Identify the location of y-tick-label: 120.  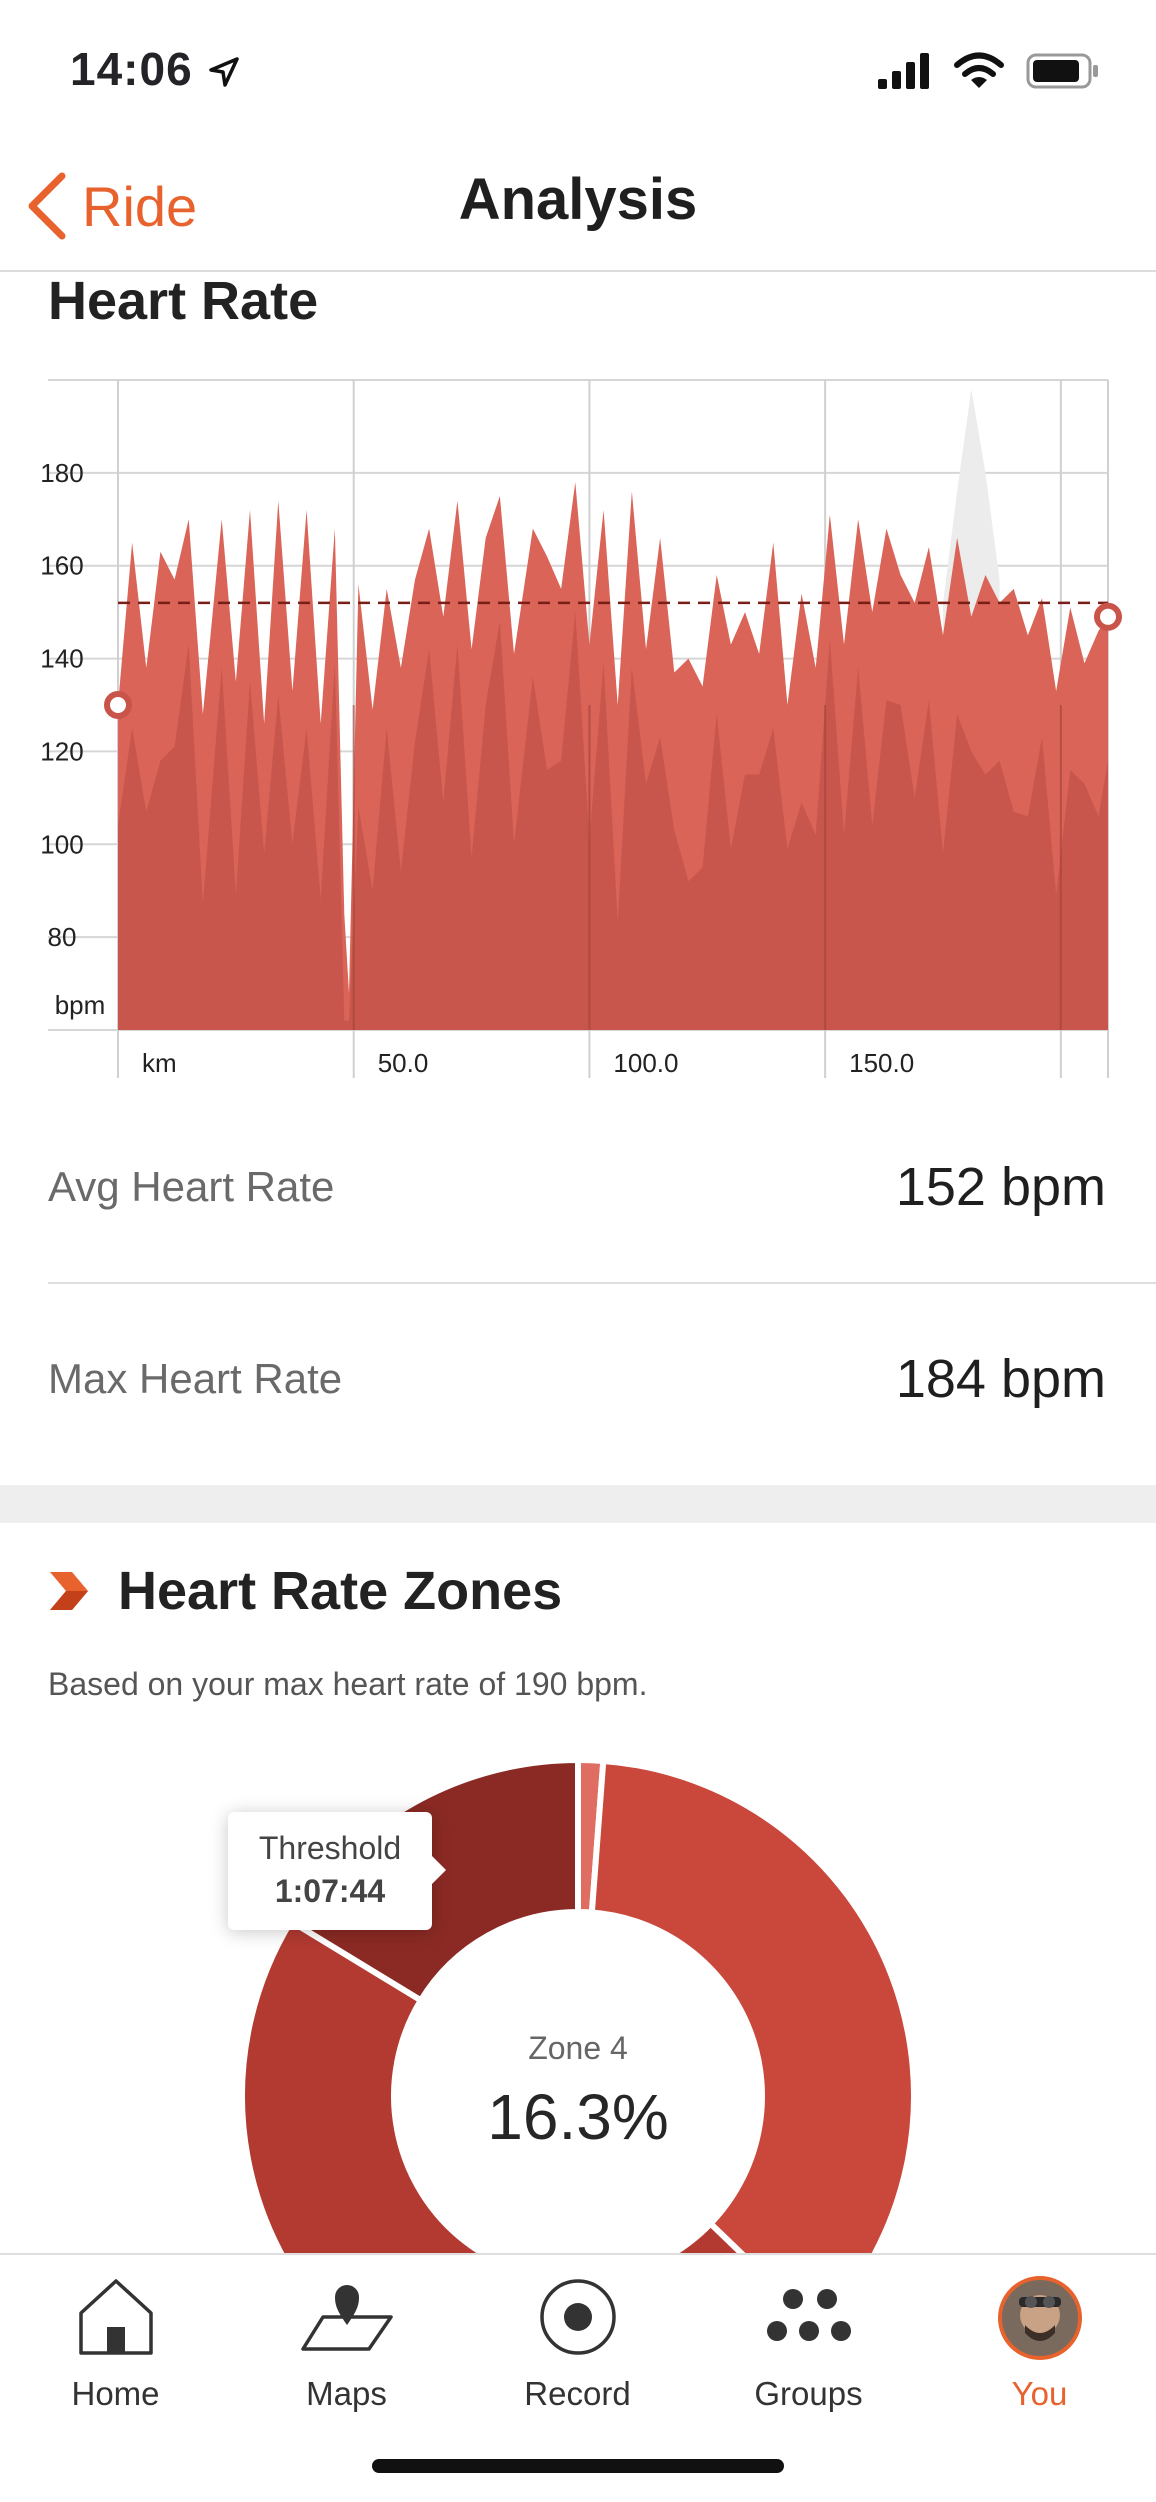
(61, 751).